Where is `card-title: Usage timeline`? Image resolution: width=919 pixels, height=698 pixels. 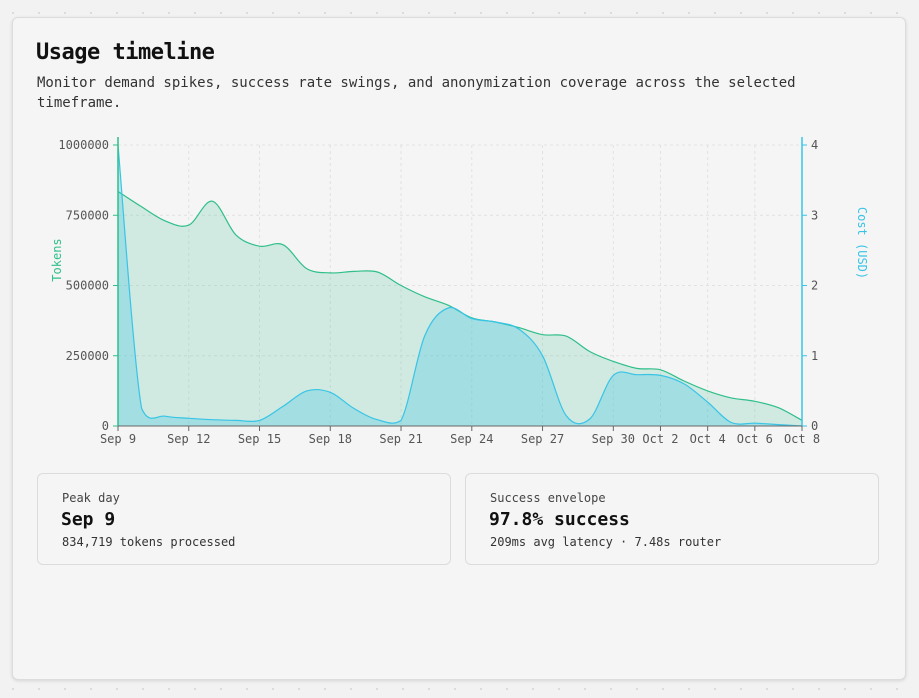 card-title: Usage timeline is located at coordinates (125, 52).